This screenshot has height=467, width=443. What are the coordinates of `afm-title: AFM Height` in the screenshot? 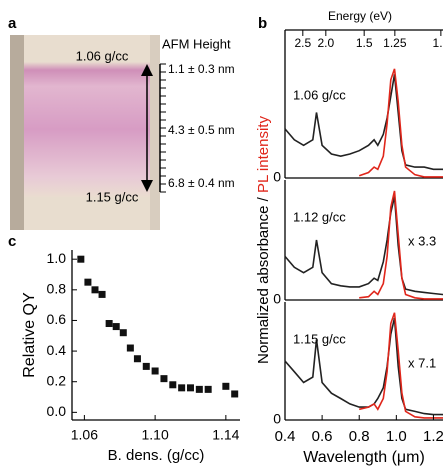 It's located at (196, 43).